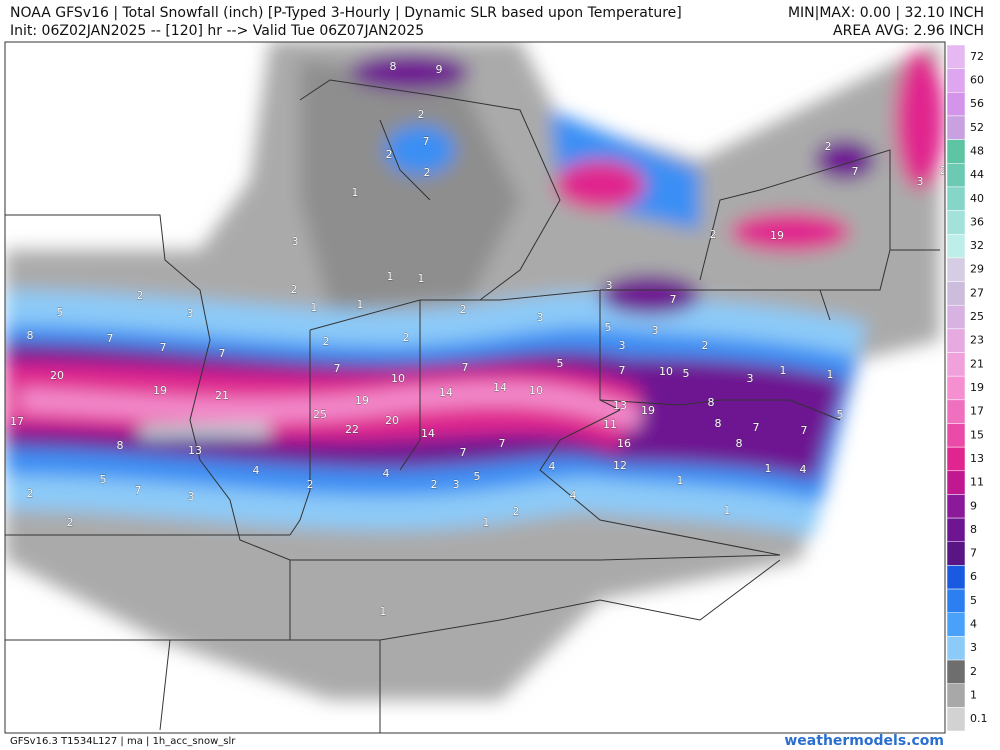 The width and height of the screenshot is (1000, 750). Describe the element at coordinates (977, 79) in the screenshot. I see `colorbar-label: 60` at that location.